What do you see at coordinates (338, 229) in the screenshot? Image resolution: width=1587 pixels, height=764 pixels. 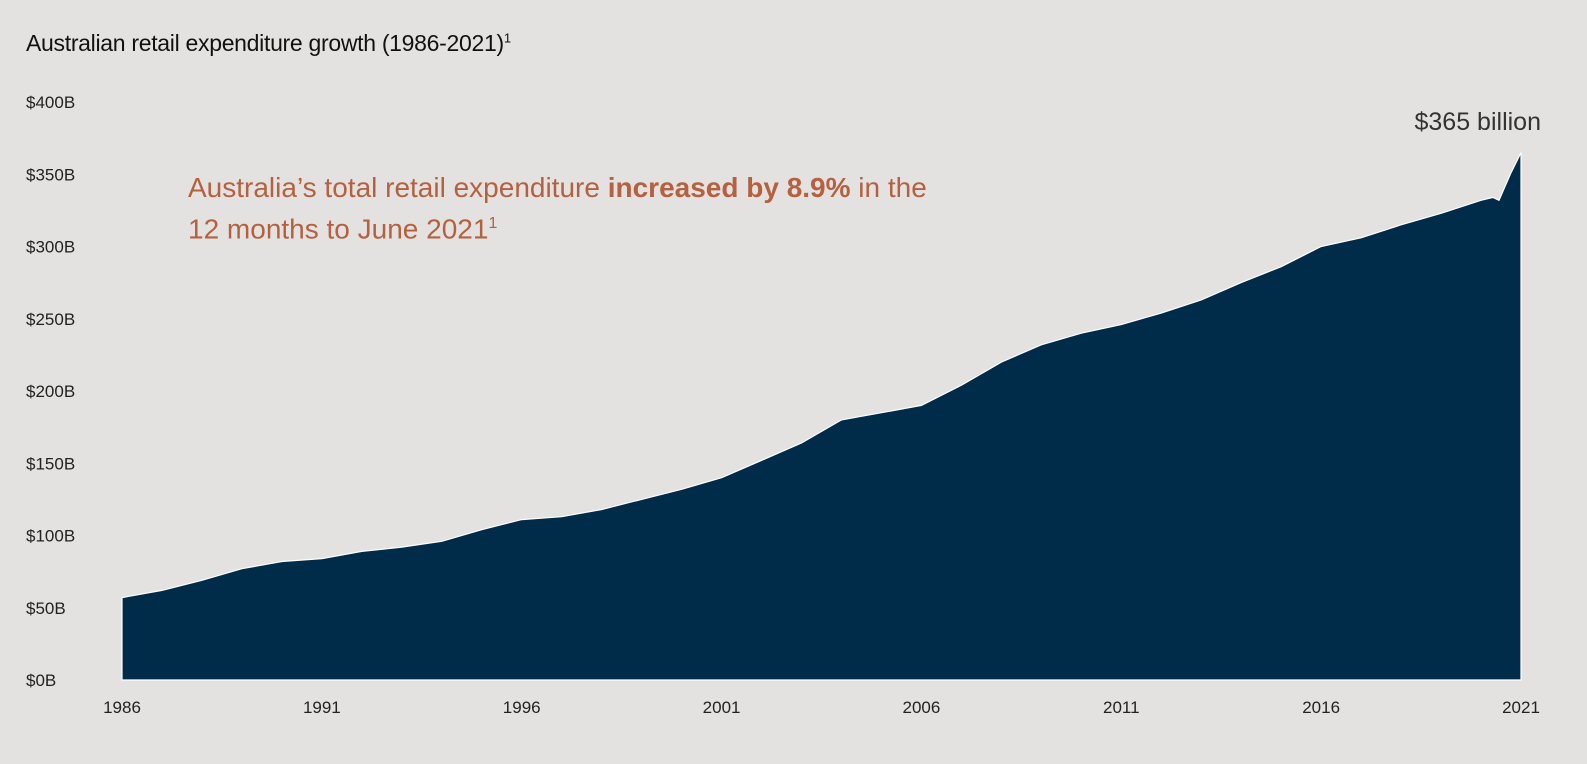 I see `annotation-line2: 12 months to June 2021` at bounding box center [338, 229].